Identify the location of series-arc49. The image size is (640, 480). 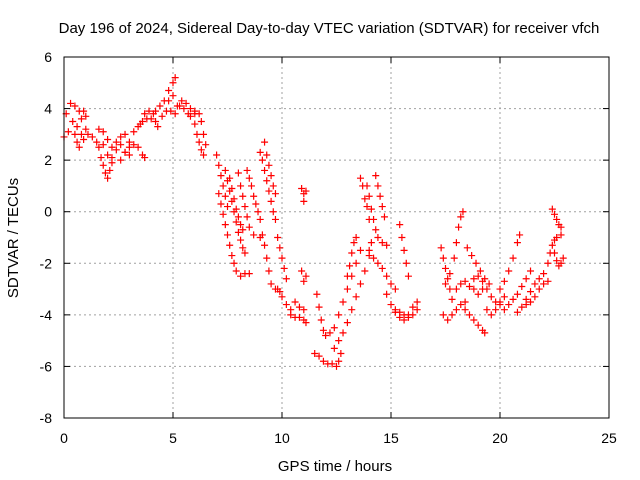
(517, 290).